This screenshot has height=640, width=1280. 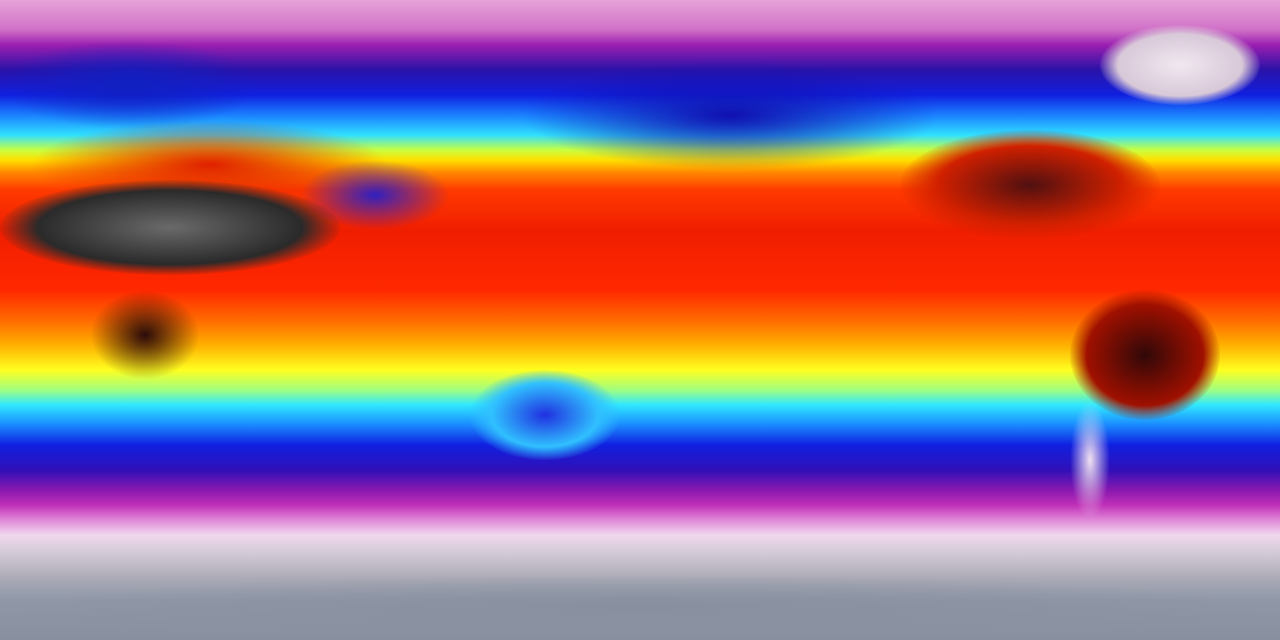 I want to click on andes-cold-strip, so click(x=1090, y=460).